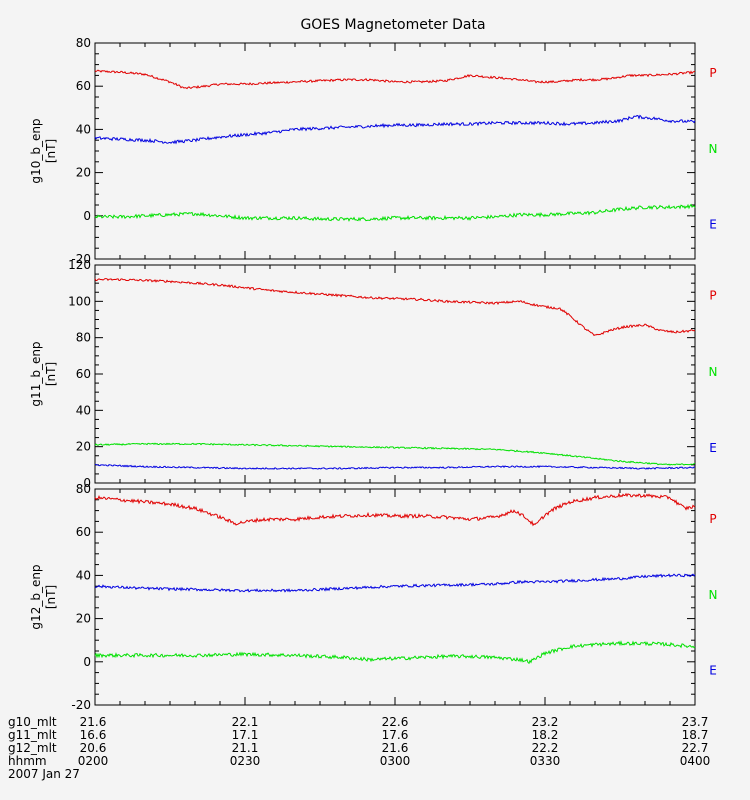  Describe the element at coordinates (545, 735) in the screenshot. I see `x-tick-label-g11_mlt: 18.2` at that location.